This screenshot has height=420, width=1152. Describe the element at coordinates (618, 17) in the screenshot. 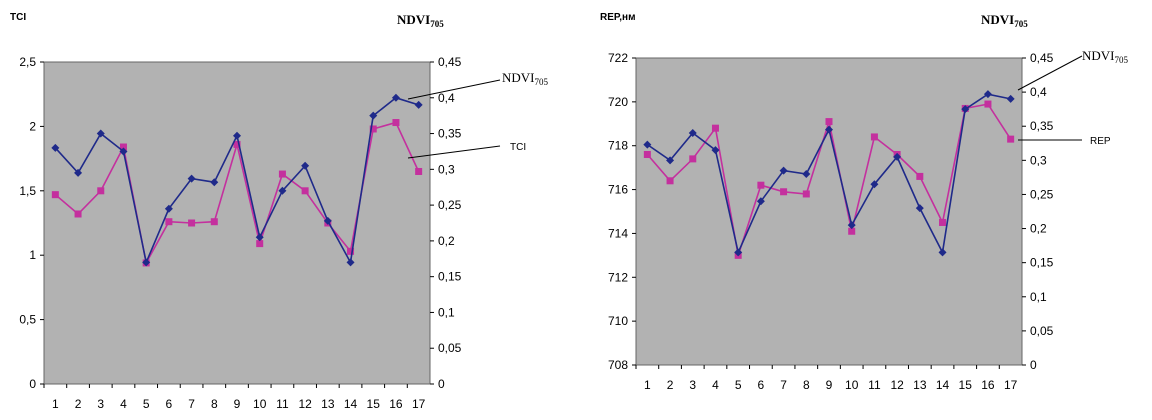

I see `chart-2-left-axis-title: REP,нм` at that location.